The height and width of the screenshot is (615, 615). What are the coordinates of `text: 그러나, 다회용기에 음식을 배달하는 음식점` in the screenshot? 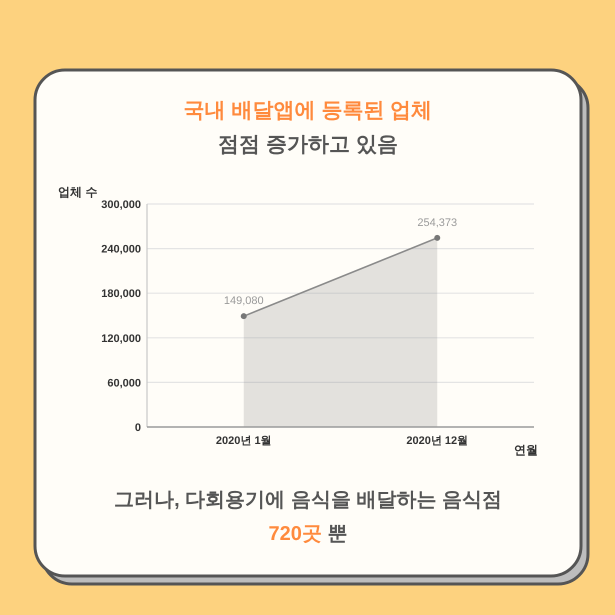 It's located at (308, 500).